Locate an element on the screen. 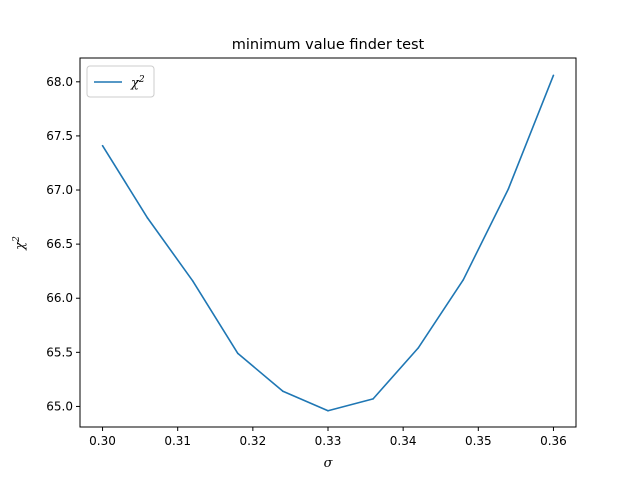 This screenshot has height=480, width=640. y-axis-label: χ2 is located at coordinates (20, 243).